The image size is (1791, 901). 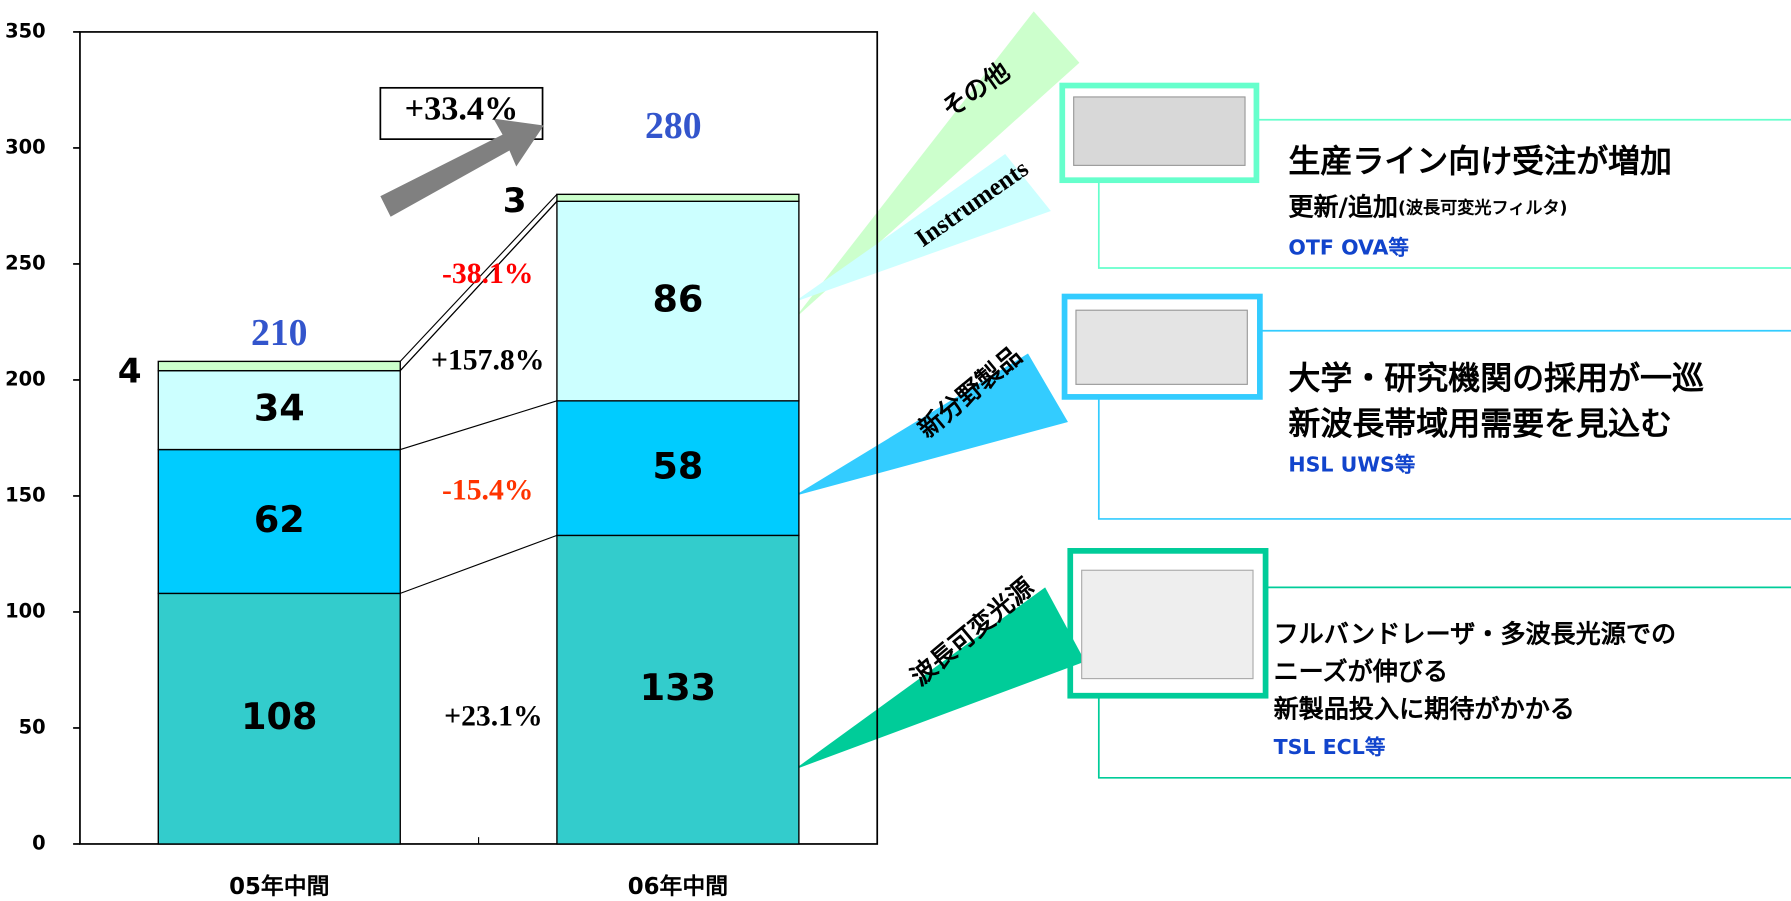 What do you see at coordinates (1496, 378) in the screenshot?
I see `callout-text: 大学・研究機関の採用が一巡` at bounding box center [1496, 378].